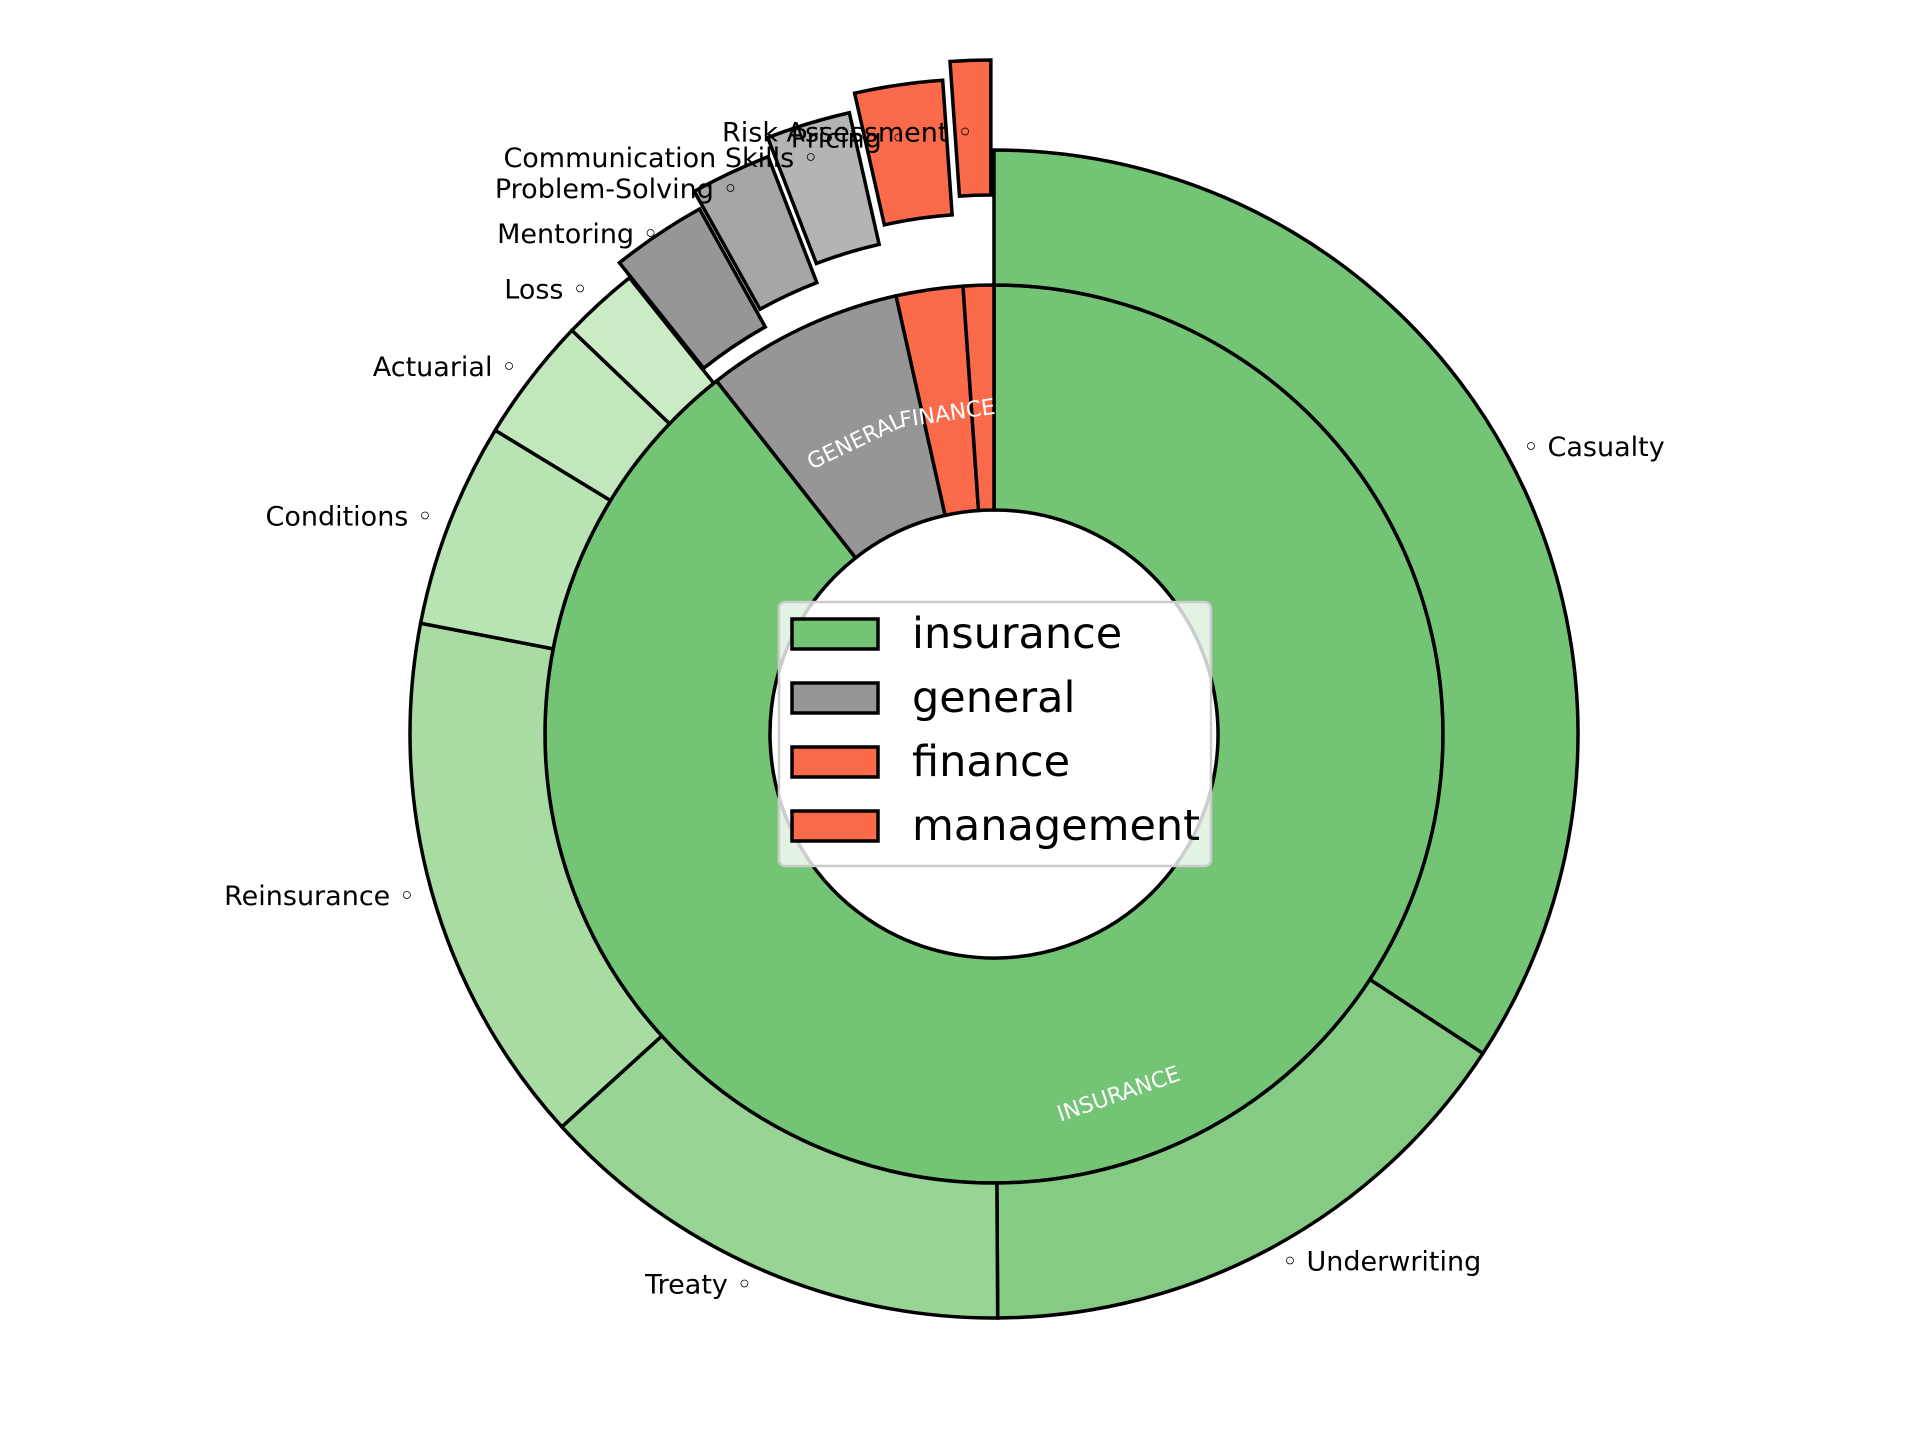 This screenshot has height=1440, width=1920. What do you see at coordinates (660, 158) in the screenshot?
I see `outer-label-communication-skills: Communication Skills ◦` at bounding box center [660, 158].